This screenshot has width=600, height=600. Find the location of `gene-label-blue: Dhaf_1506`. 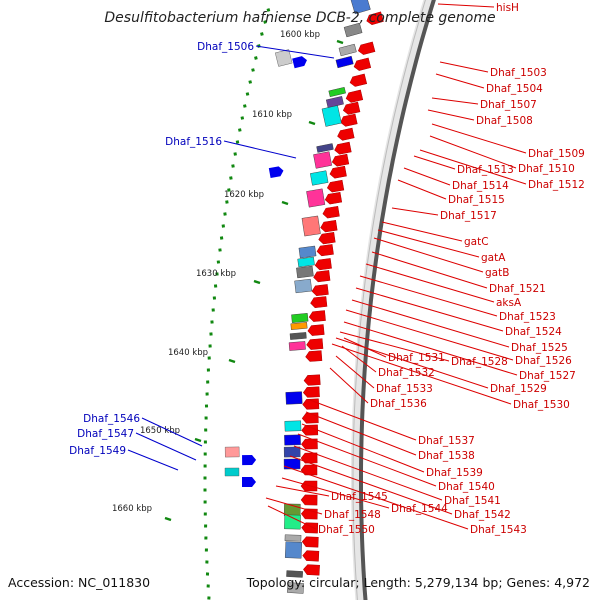

gene-label-blue: Dhaf_1506 is located at coordinates (225, 47).